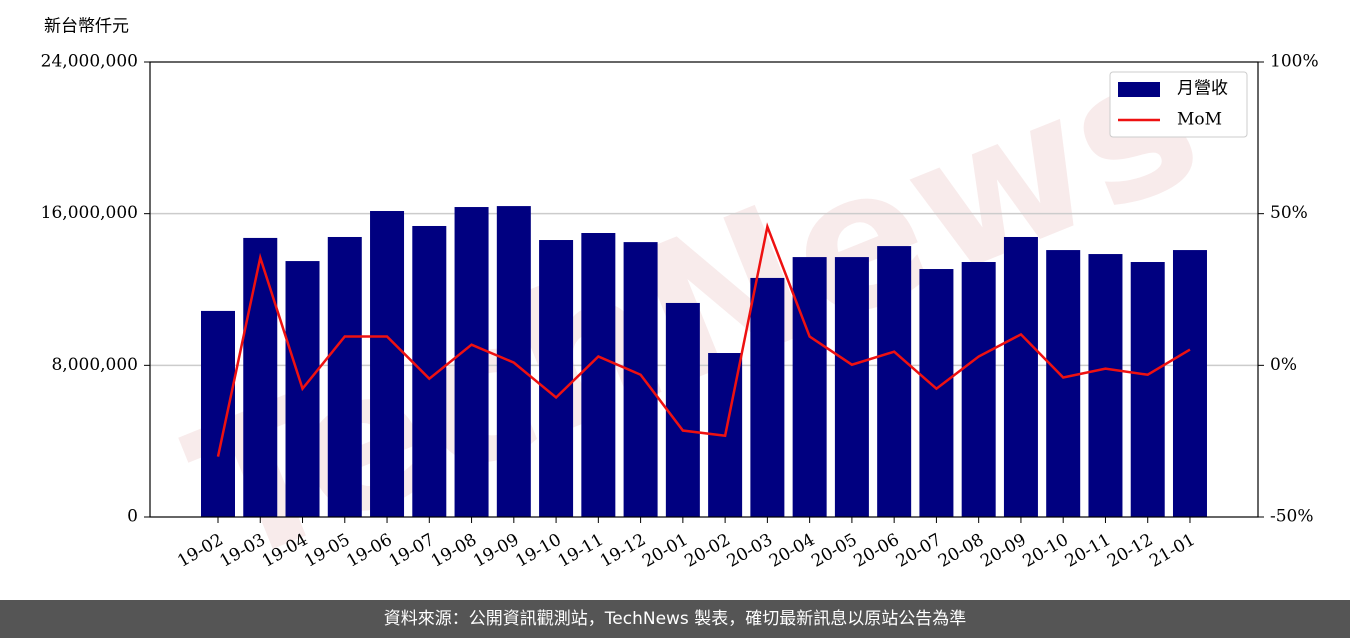  What do you see at coordinates (750, 551) in the screenshot?
I see `x-tick-label: 20-03` at bounding box center [750, 551].